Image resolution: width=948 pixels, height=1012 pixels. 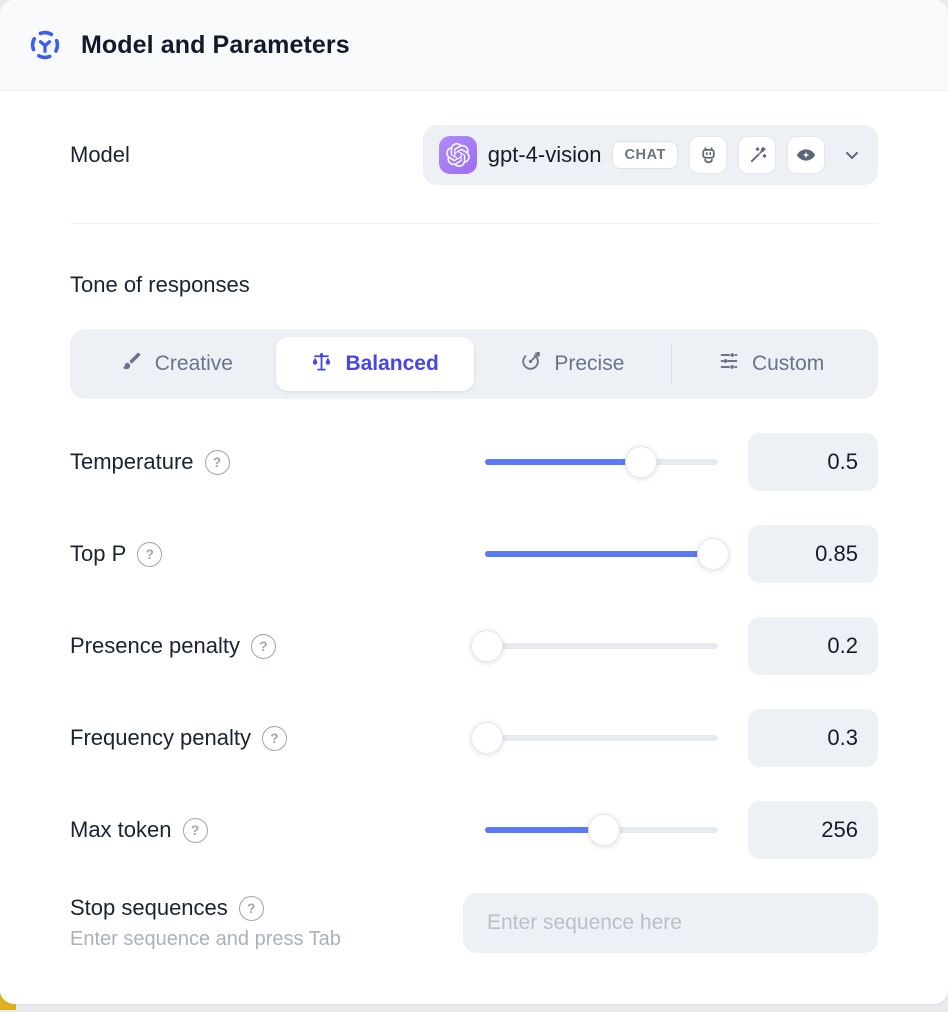 I want to click on paintbrush-icon, so click(x=132, y=364).